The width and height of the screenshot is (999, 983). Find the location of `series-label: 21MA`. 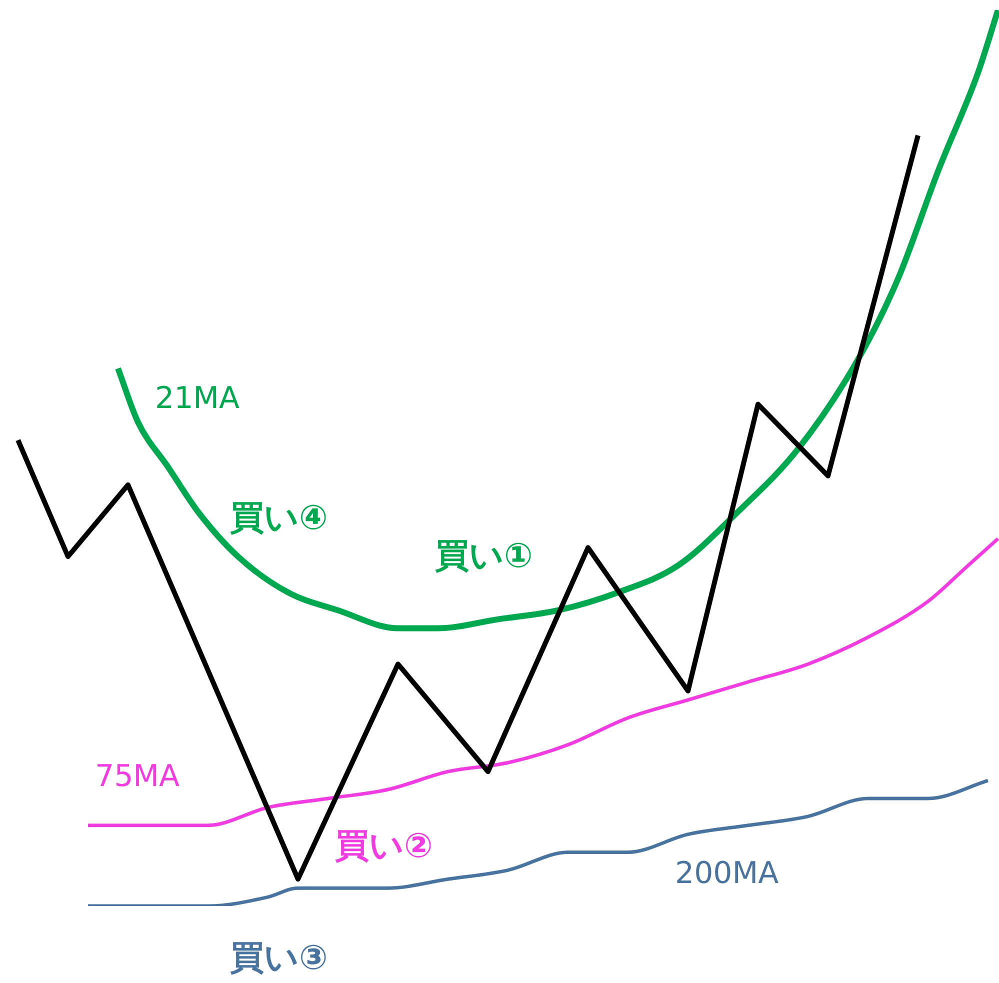

series-label: 21MA is located at coordinates (197, 398).